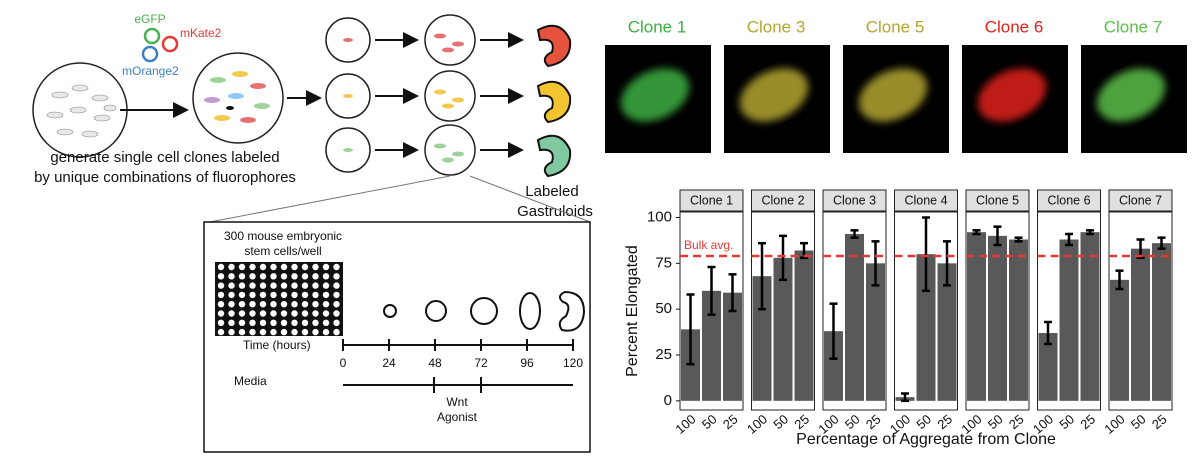  I want to click on protocol-text: 300 mouse embryonic, so click(283, 236).